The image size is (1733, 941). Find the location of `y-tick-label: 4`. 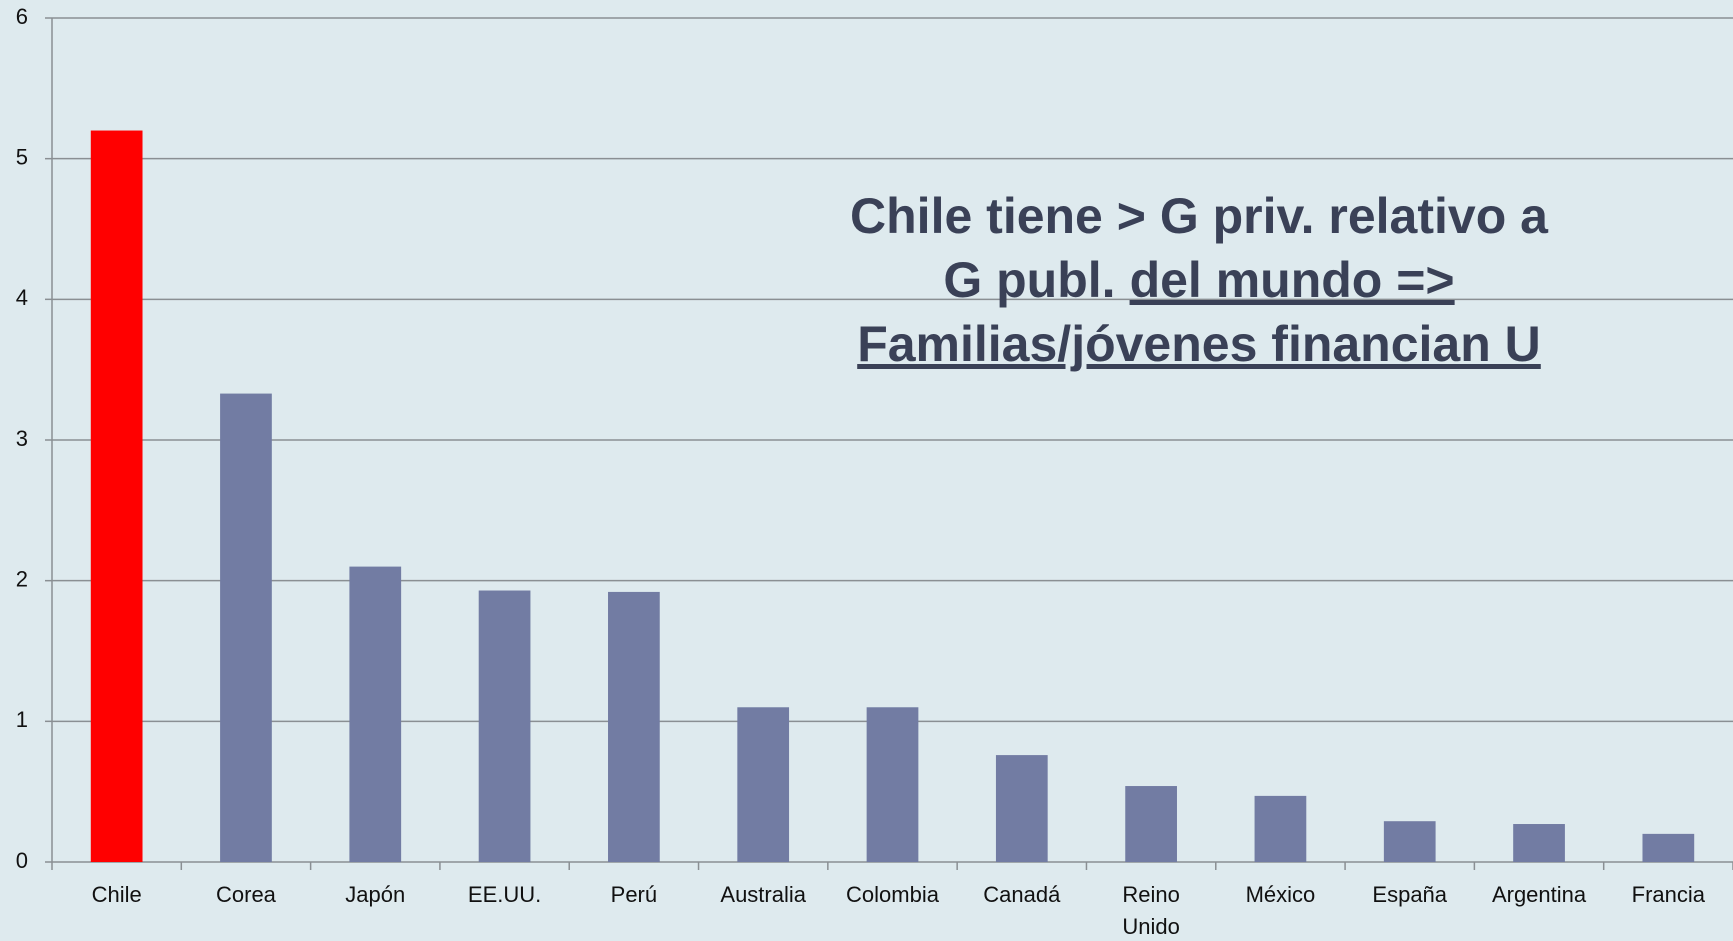

y-tick-label: 4 is located at coordinates (22, 297).